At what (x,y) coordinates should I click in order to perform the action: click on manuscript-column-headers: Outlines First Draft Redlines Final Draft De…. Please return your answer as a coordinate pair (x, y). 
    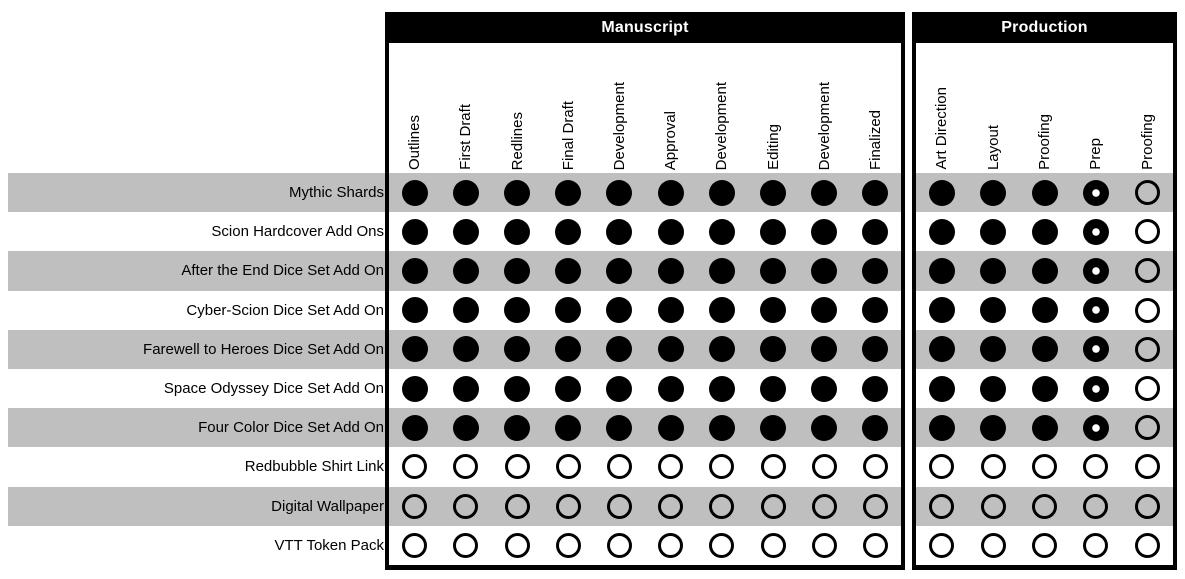
    Looking at the image, I should click on (645, 108).